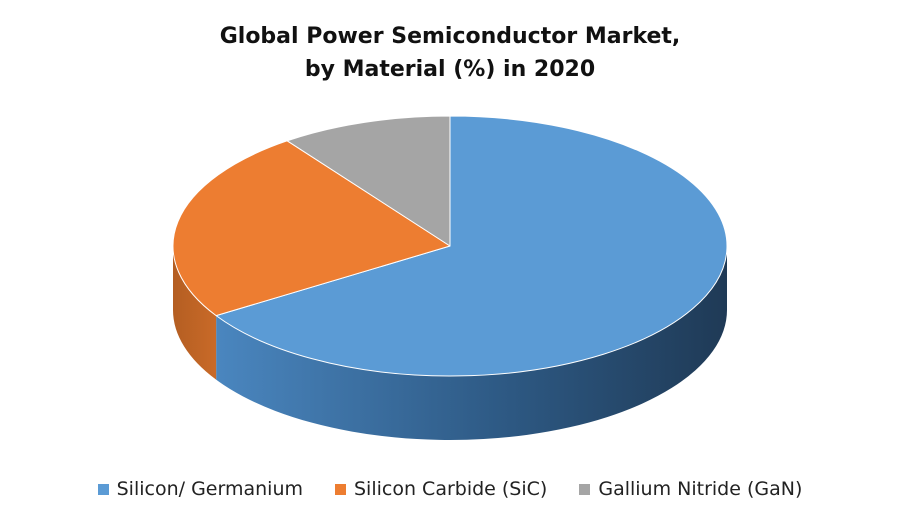 The width and height of the screenshot is (900, 525). What do you see at coordinates (450, 69) in the screenshot?
I see `chart-title-line-2: by Material (%) in 2020` at bounding box center [450, 69].